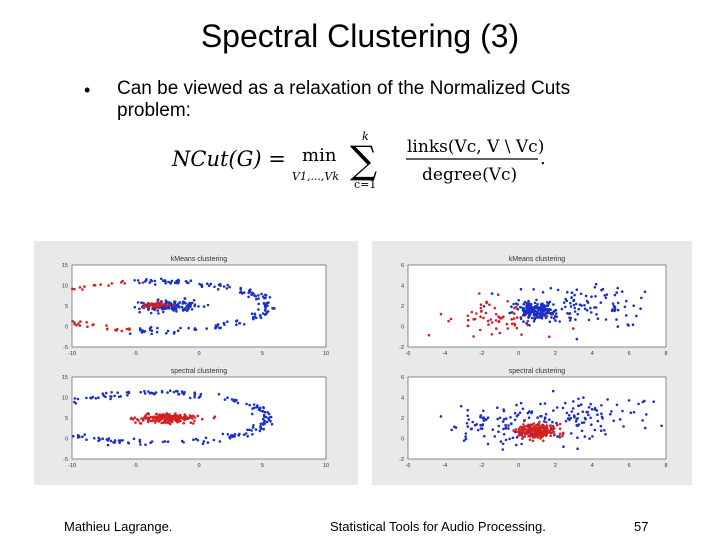 The height and width of the screenshot is (540, 720). I want to click on y-tick-label: 6, so click(402, 266).